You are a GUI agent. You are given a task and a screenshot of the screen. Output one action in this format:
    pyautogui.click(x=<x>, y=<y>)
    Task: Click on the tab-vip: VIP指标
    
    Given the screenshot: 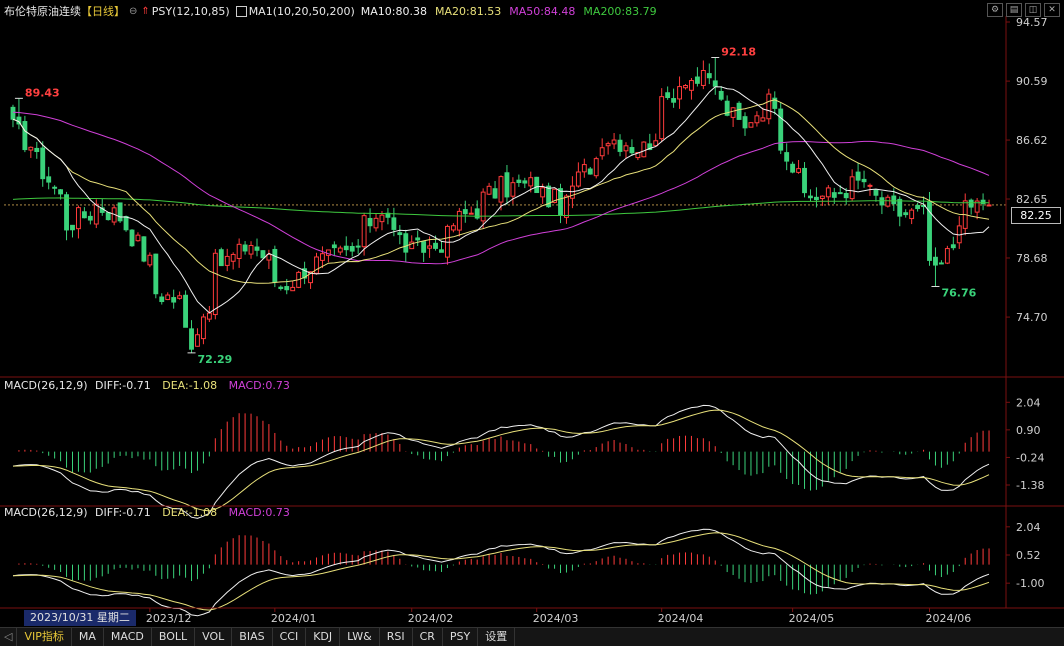 What is the action you would take?
    pyautogui.click(x=44, y=637)
    